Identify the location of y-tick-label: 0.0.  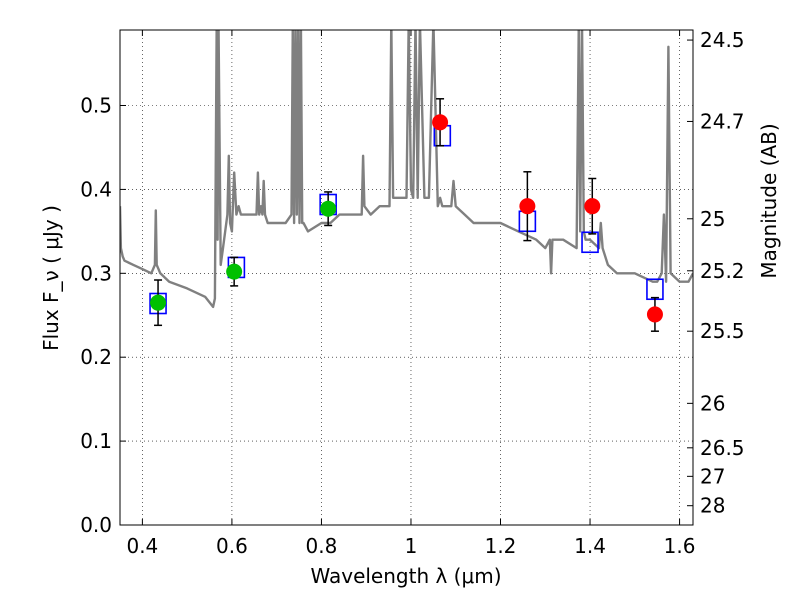
(96, 525).